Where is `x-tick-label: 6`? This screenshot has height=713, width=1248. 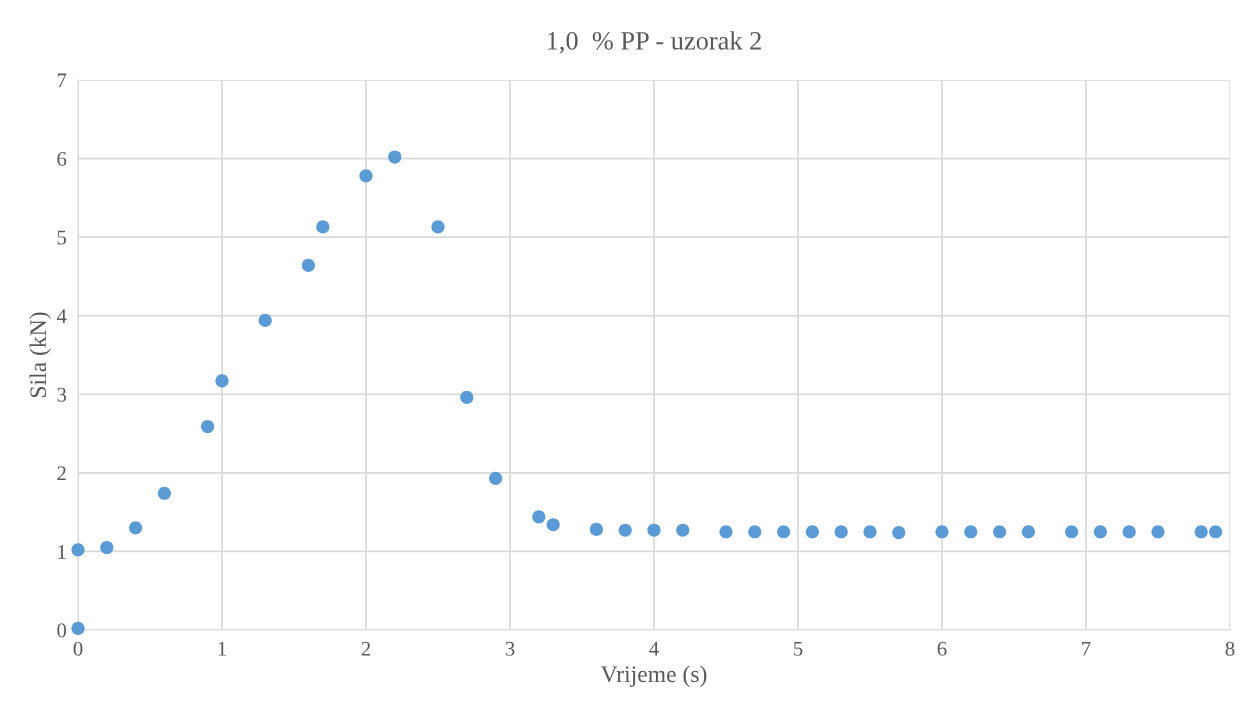 x-tick-label: 6 is located at coordinates (942, 648).